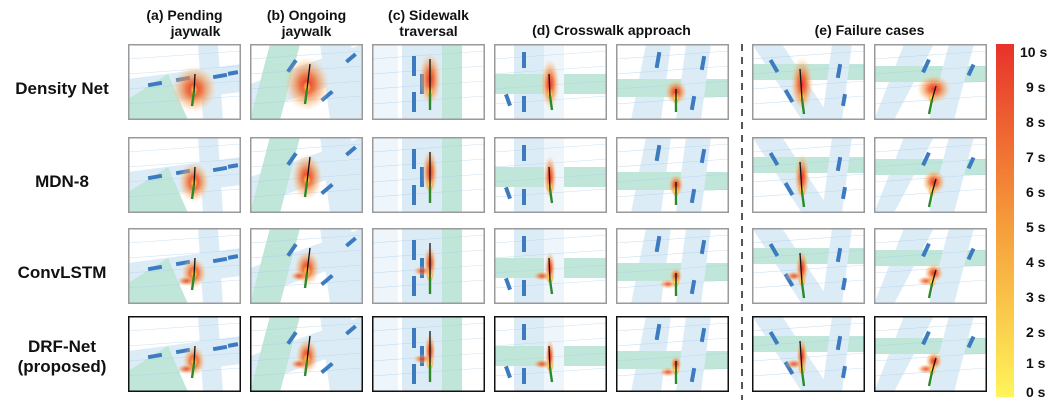  I want to click on panel-drf-c, so click(428, 354).